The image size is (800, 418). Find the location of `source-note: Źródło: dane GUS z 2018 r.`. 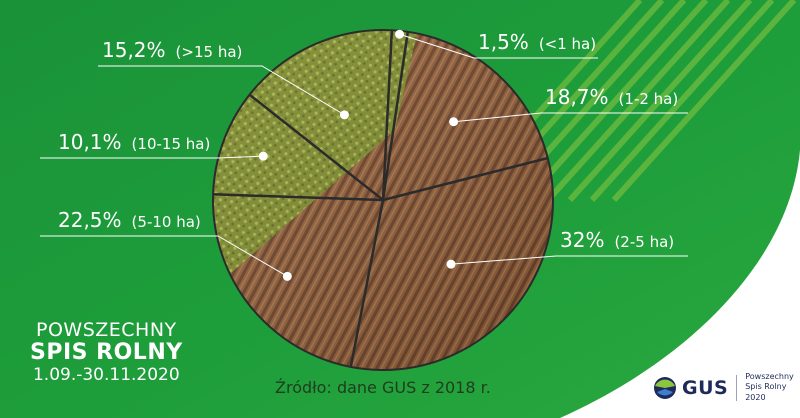

source-note: Źródło: dane GUS z 2018 r. is located at coordinates (383, 387).